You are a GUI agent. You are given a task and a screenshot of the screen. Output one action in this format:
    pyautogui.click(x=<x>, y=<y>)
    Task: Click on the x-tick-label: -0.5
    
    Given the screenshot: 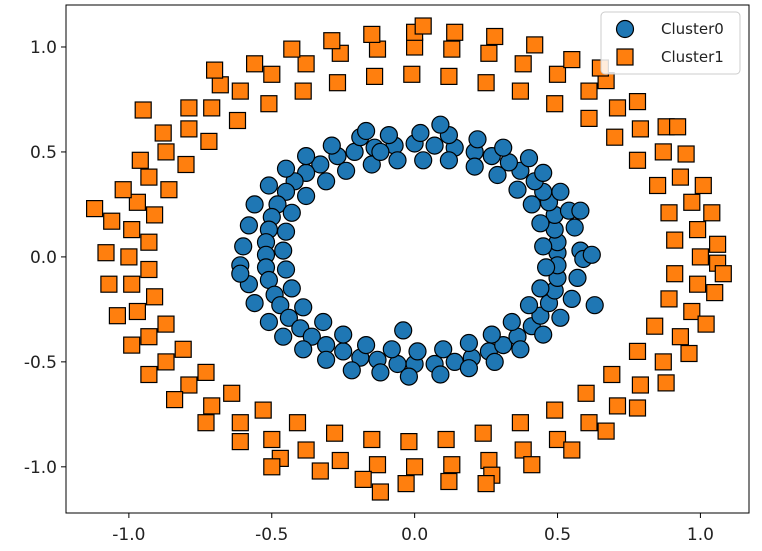 What is the action you would take?
    pyautogui.click(x=271, y=535)
    